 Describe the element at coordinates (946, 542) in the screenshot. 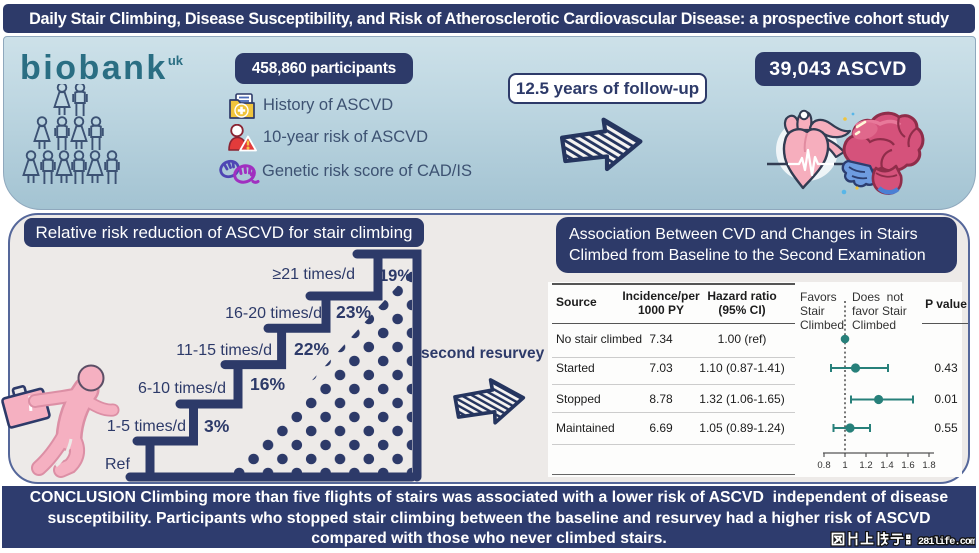

I see `svg-text: 281life.com` at that location.